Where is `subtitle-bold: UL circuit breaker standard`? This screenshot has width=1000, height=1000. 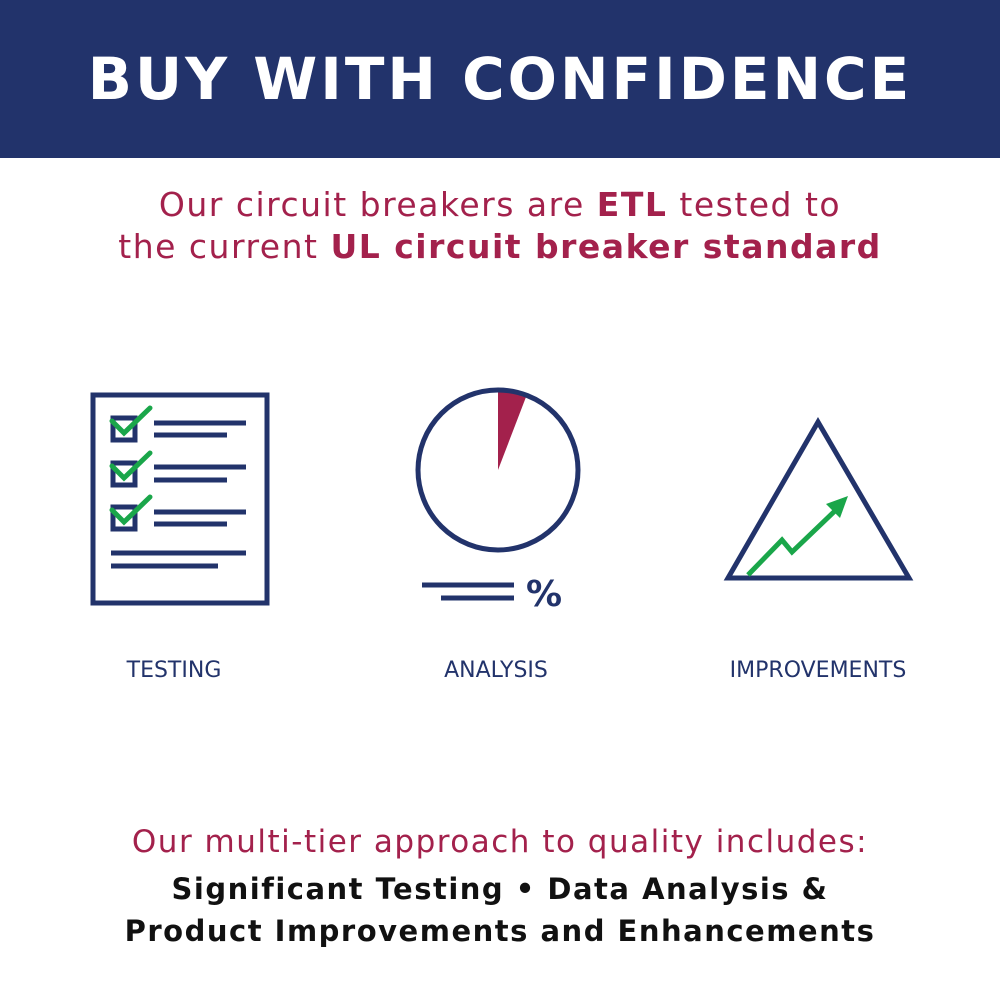 subtitle-bold: UL circuit breaker standard is located at coordinates (606, 246).